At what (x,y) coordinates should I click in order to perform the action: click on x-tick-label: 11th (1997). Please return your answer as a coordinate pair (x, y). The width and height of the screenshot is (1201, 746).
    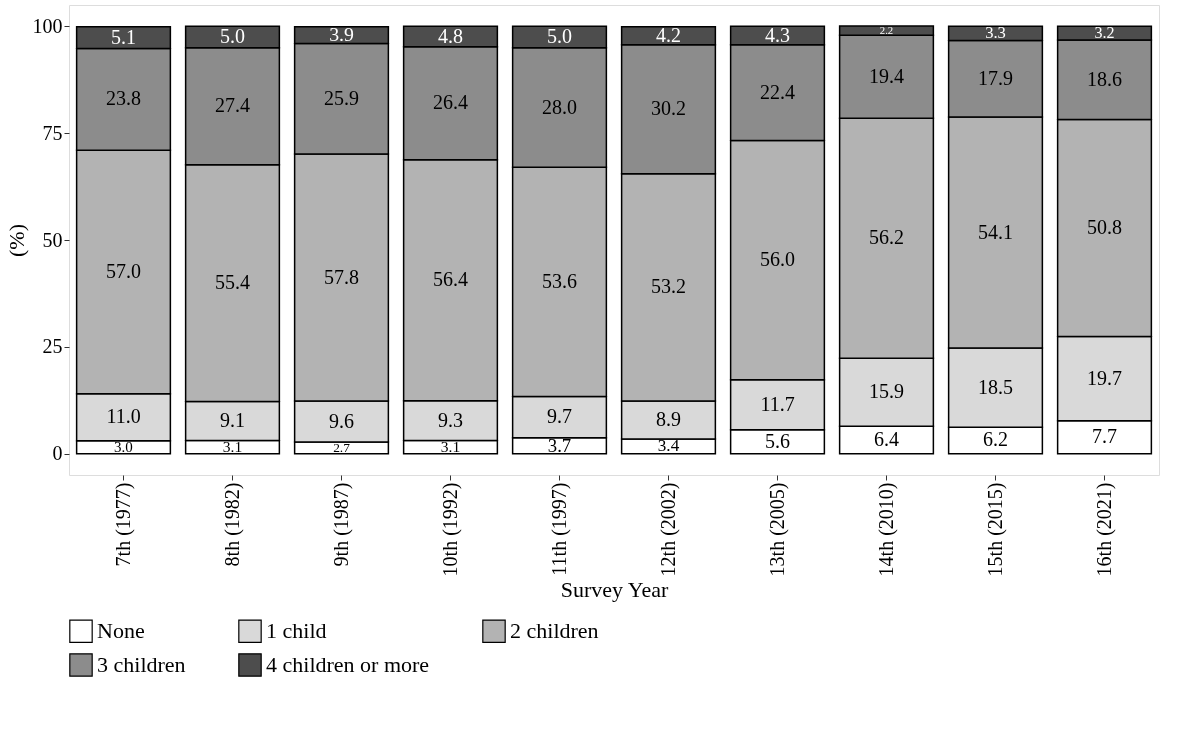
    Looking at the image, I should click on (559, 529).